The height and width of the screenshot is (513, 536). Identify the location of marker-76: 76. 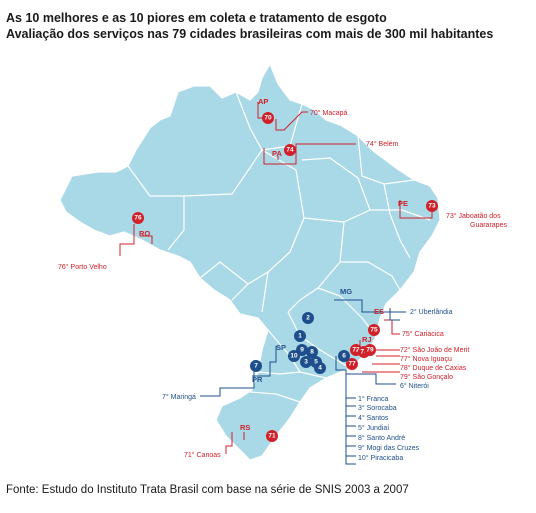
(138, 218).